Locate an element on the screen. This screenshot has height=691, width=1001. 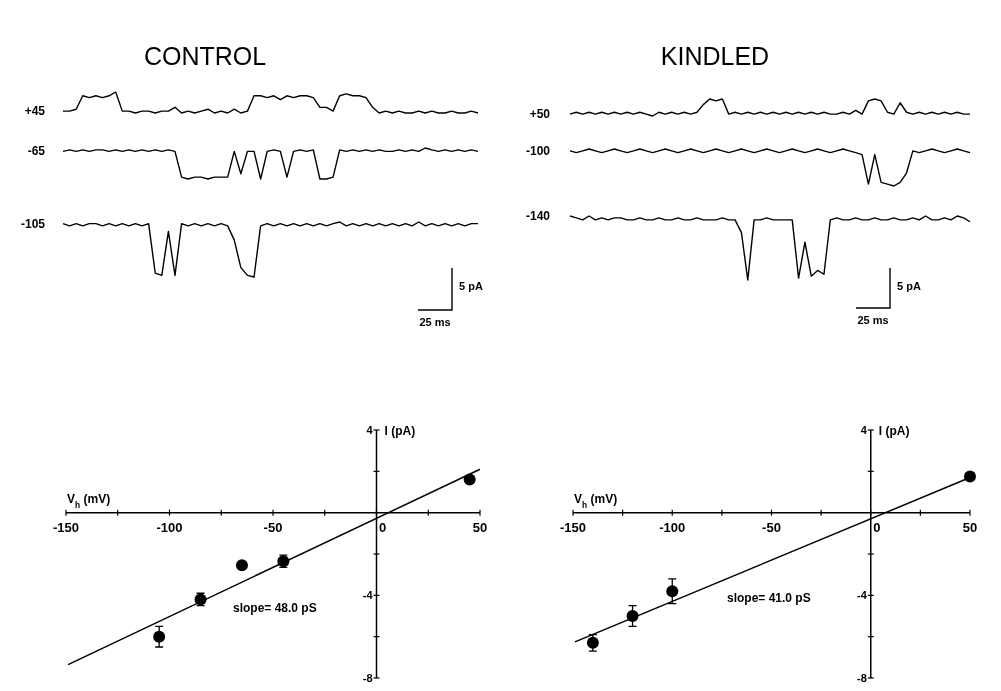
series-label: -65 is located at coordinates (36, 151).